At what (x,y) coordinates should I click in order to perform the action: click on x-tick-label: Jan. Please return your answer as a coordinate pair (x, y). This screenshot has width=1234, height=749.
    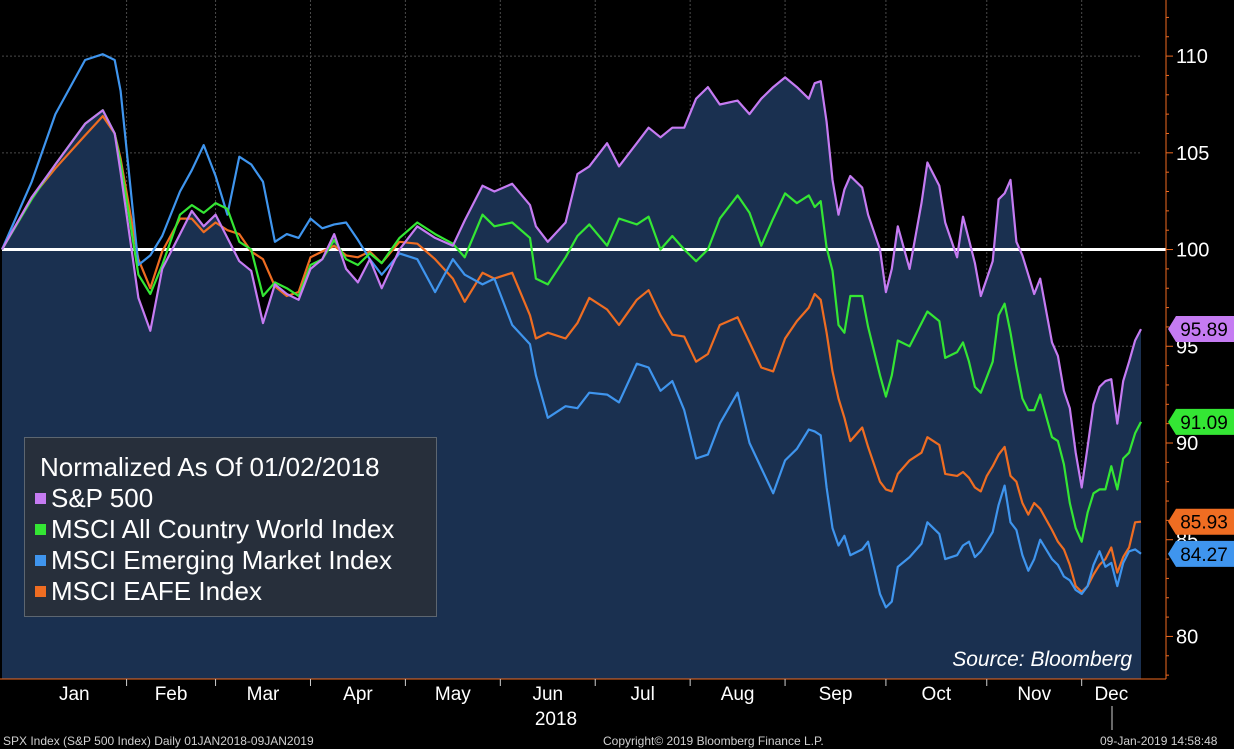
    Looking at the image, I should click on (74, 694).